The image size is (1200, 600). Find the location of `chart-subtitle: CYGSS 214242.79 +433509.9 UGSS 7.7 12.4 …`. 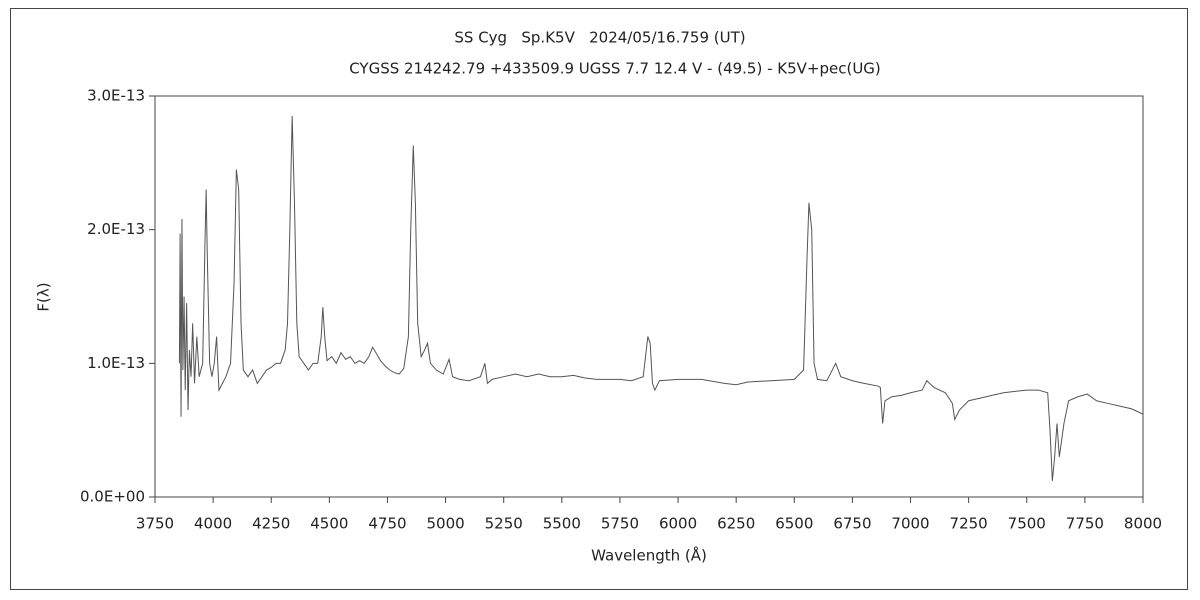

chart-subtitle: CYGSS 214242.79 +433509.9 UGSS 7.7 12.4 … is located at coordinates (615, 69).